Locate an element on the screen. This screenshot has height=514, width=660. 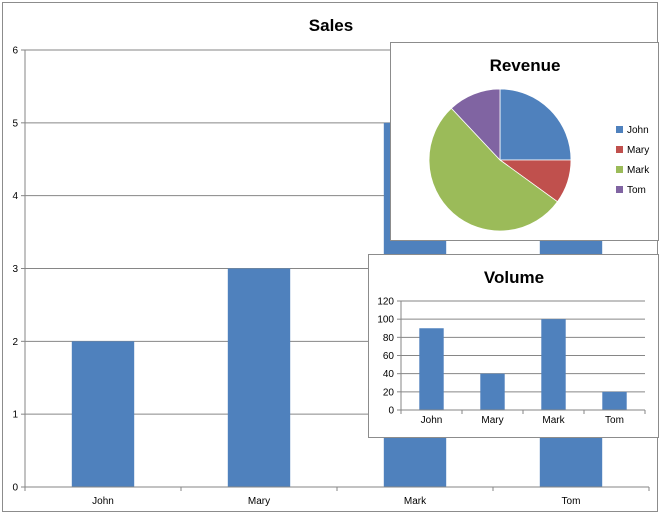
volume-chart-title: Volume is located at coordinates (514, 277).